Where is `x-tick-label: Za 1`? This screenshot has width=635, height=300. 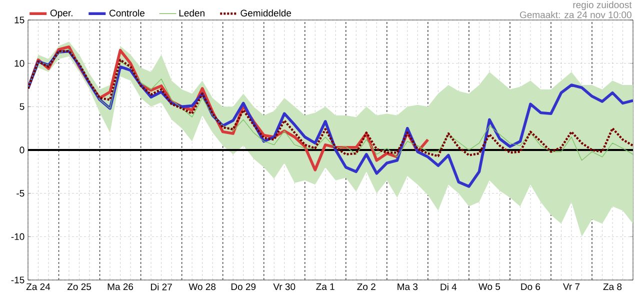 x-tick-label: Za 1 is located at coordinates (325, 286).